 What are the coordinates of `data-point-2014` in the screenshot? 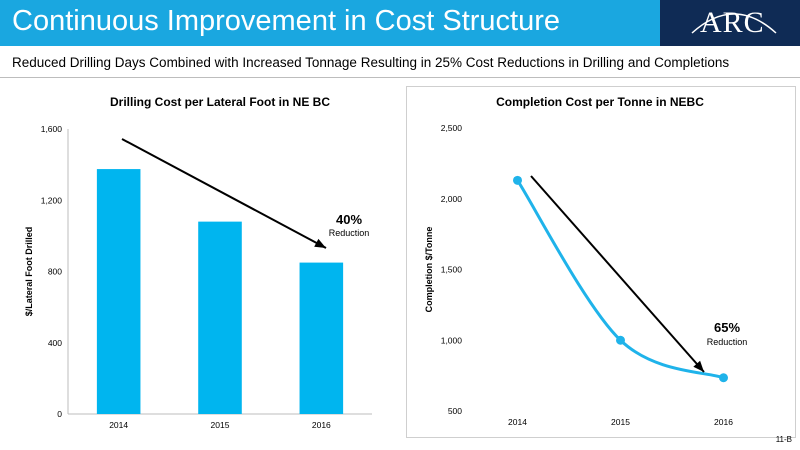 It's located at (517, 180).